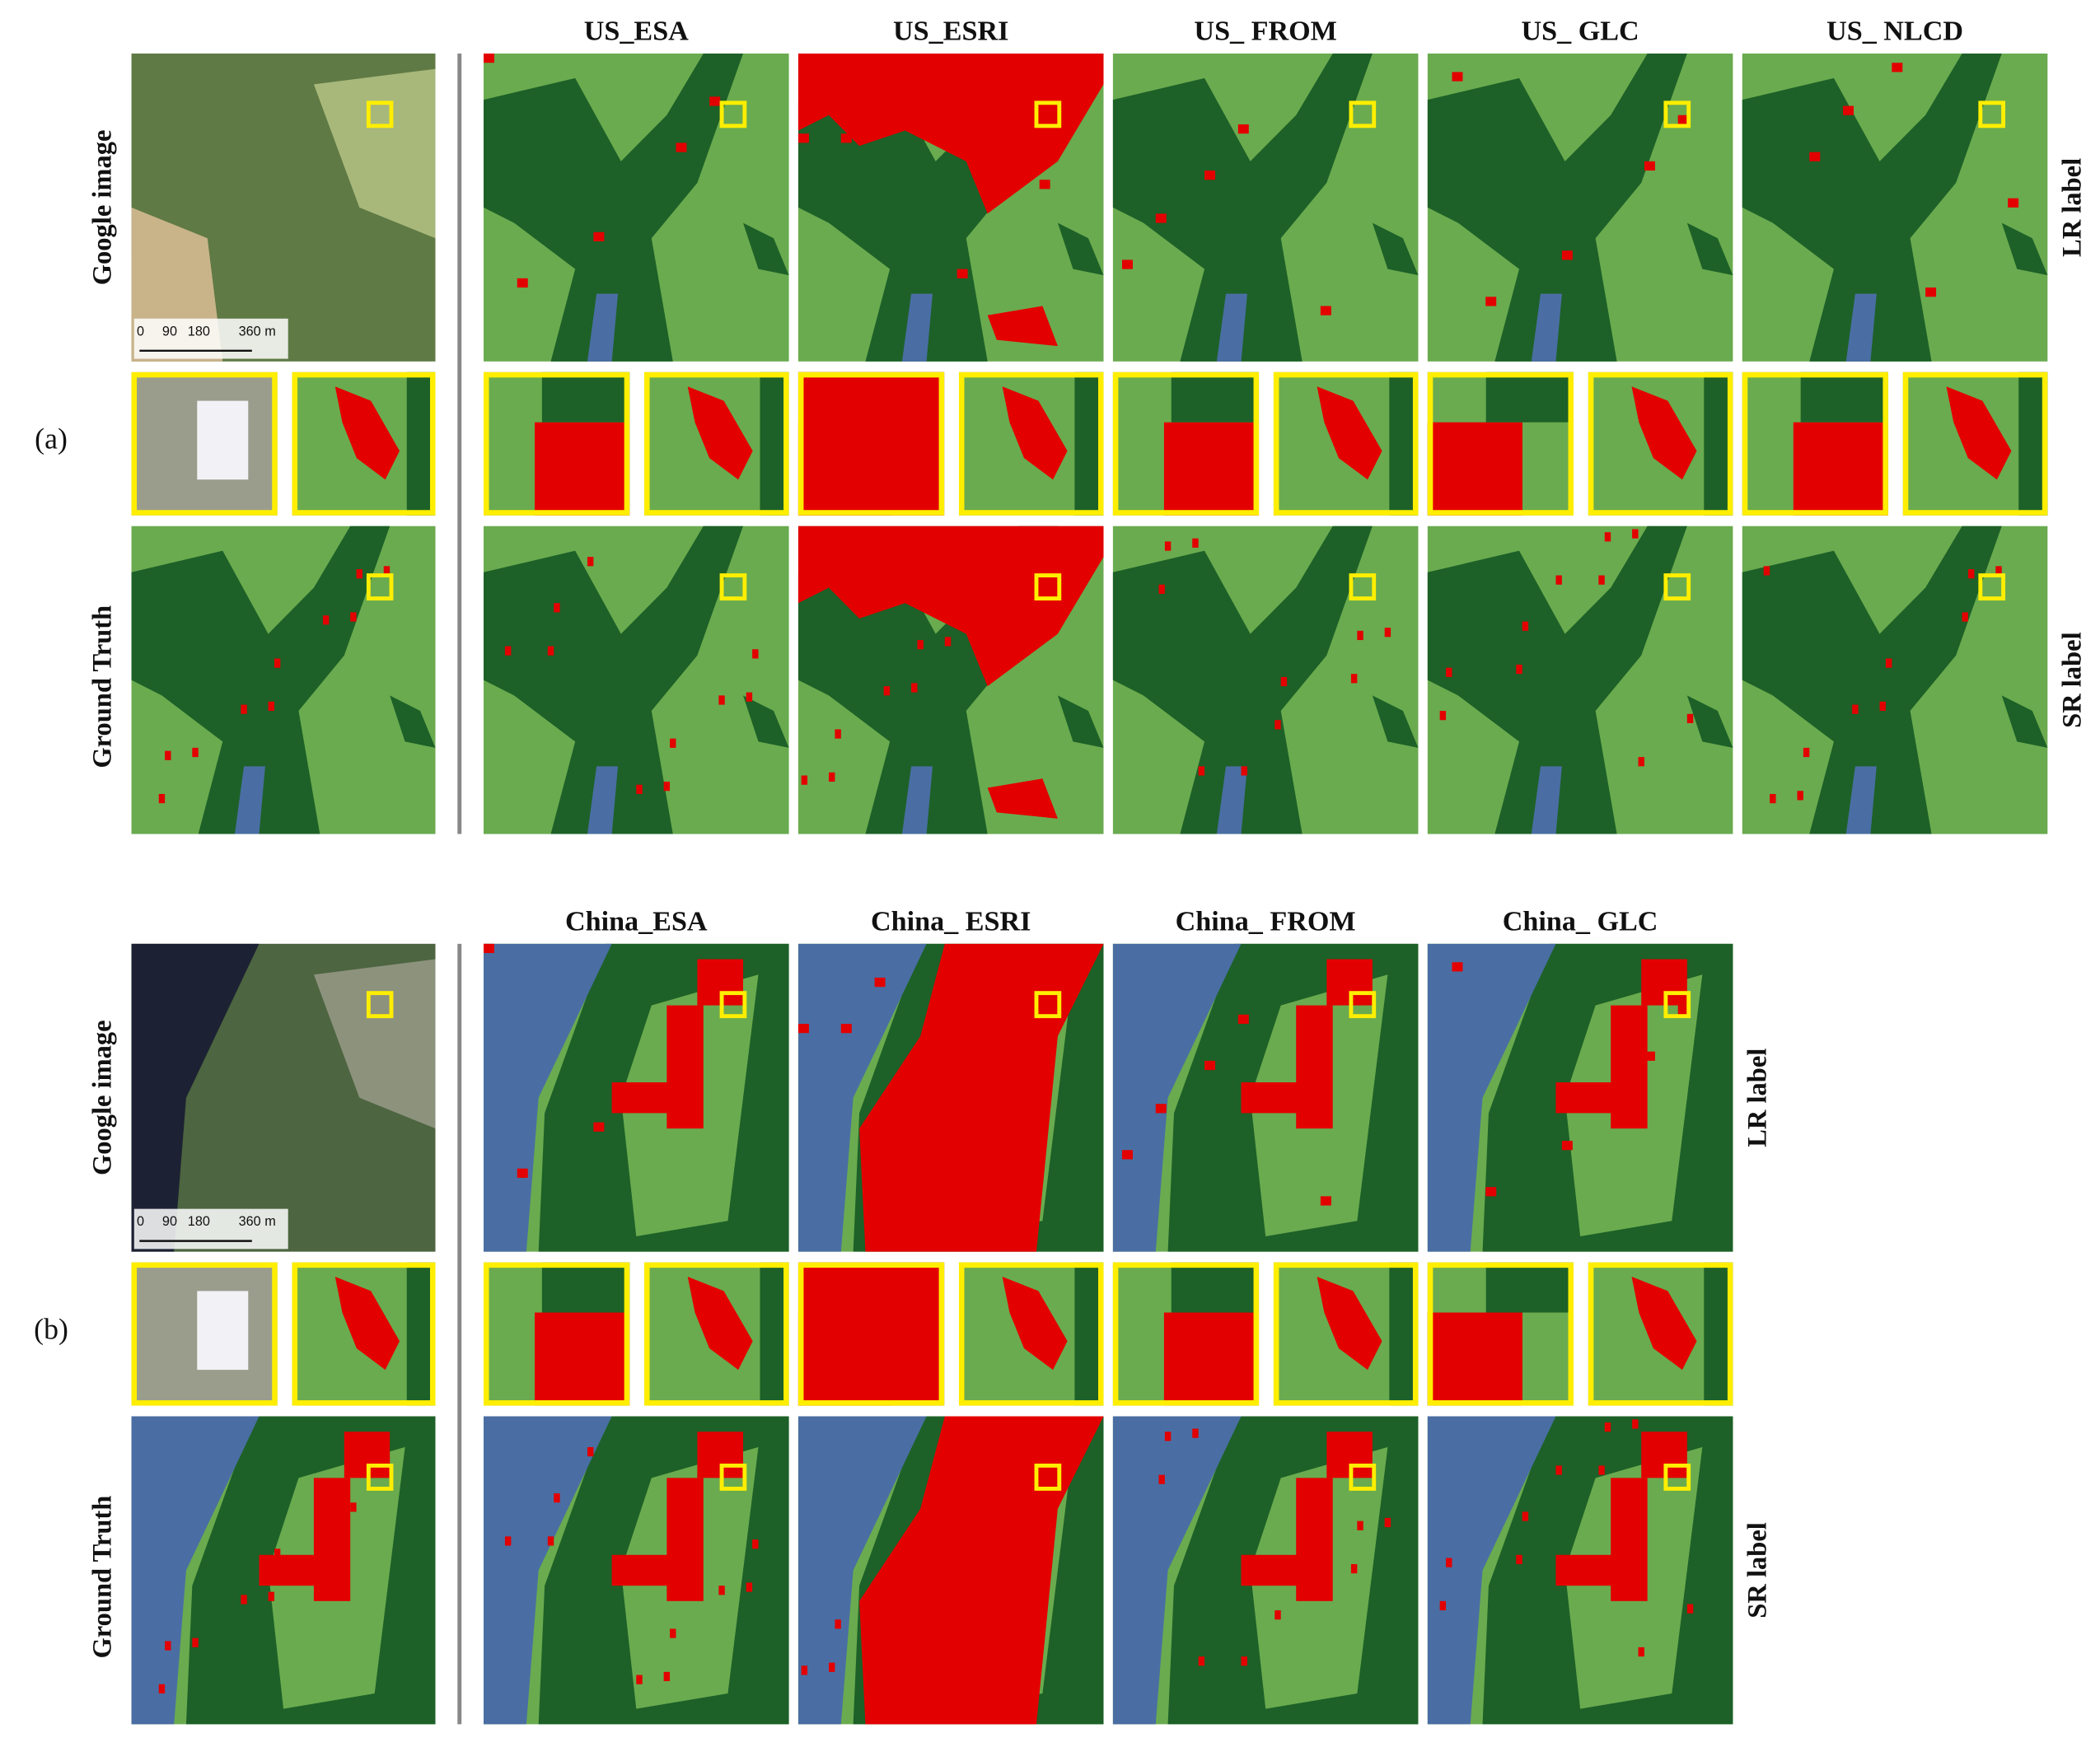 The height and width of the screenshot is (1747, 2100). I want to click on scale-bar-bg, so click(211, 1229).